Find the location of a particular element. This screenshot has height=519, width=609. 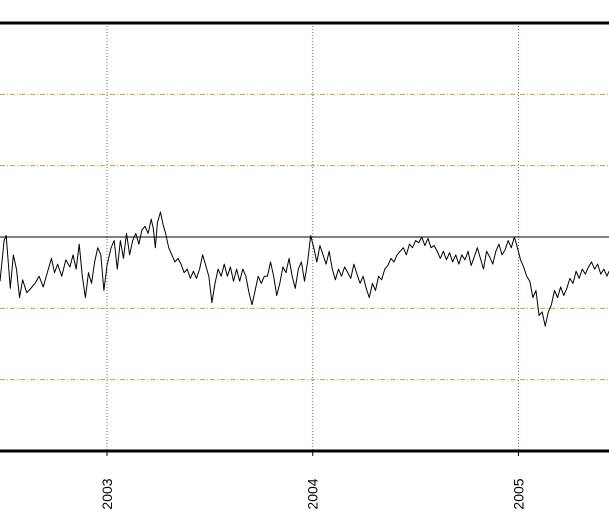

x-tick-label-2: 2005 is located at coordinates (518, 493).